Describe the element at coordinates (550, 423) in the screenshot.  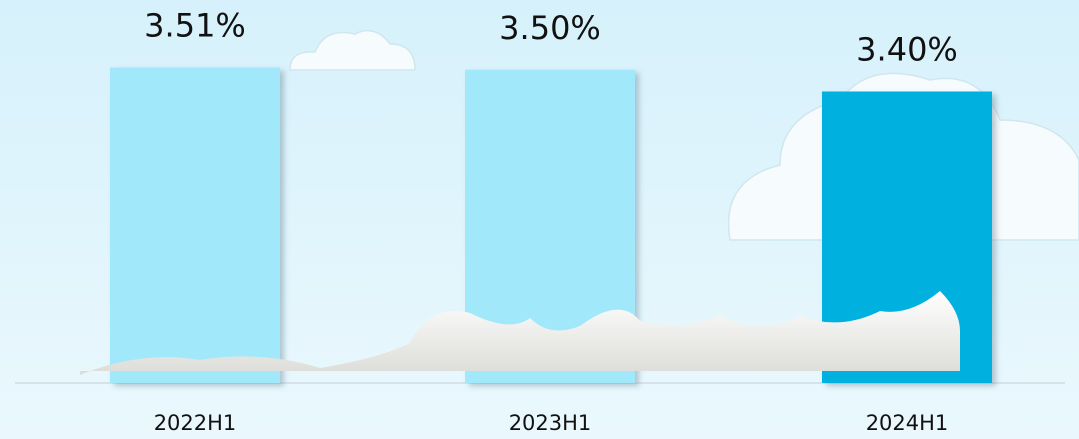
I see `x-tick-label: 2023H1` at that location.